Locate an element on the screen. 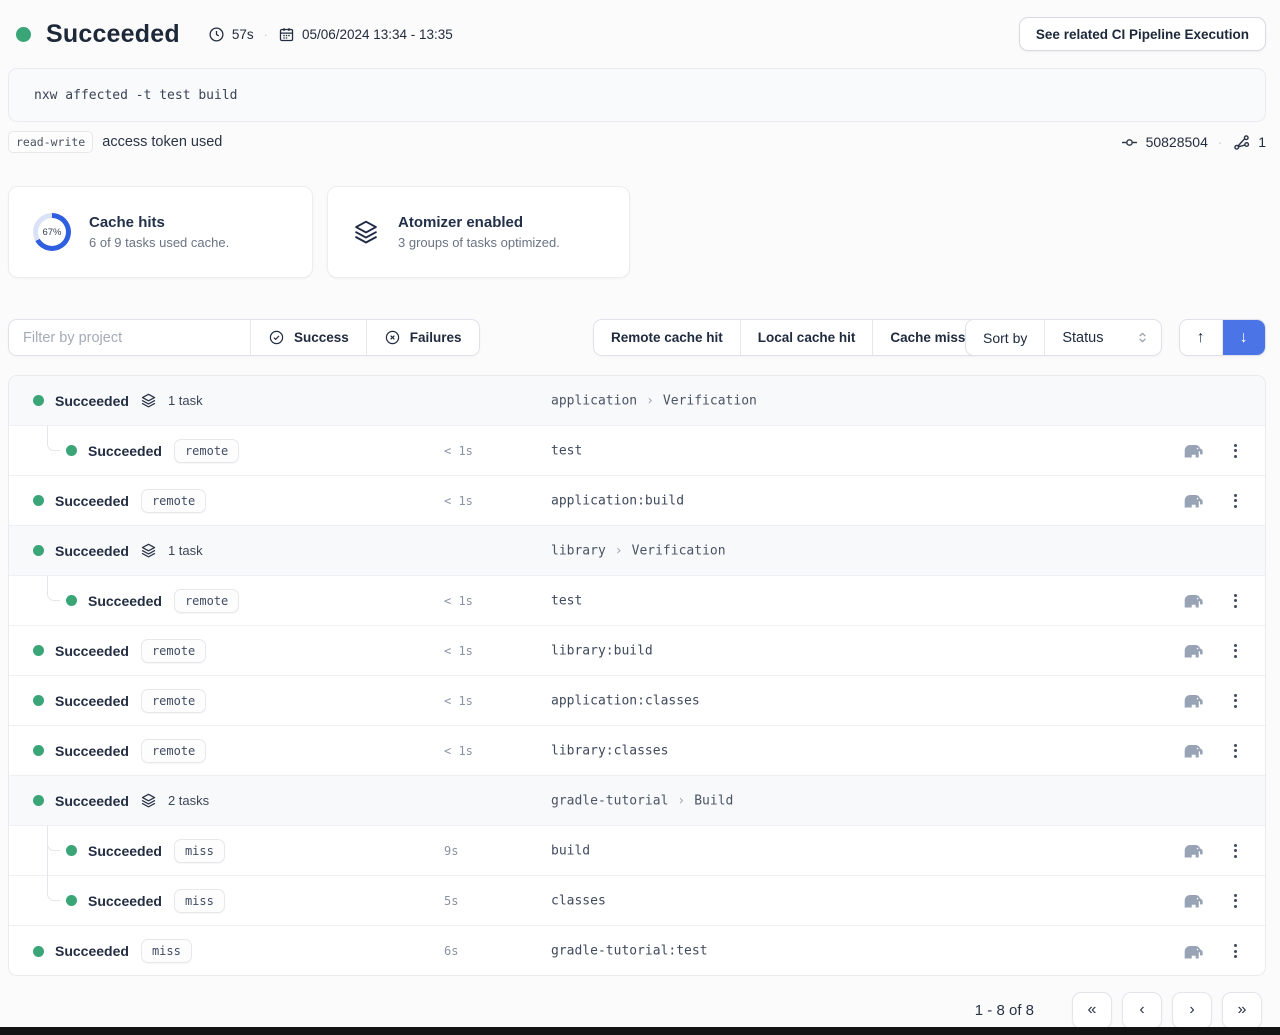 The image size is (1280, 1035). task-group-row: Succeeded 1 task application › Verification is located at coordinates (637, 401).